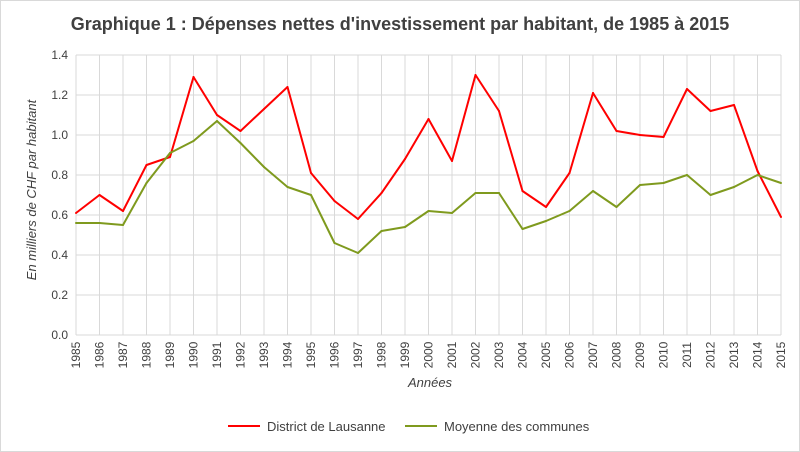 The height and width of the screenshot is (452, 800). I want to click on x-tick-label: 1985, so click(76, 354).